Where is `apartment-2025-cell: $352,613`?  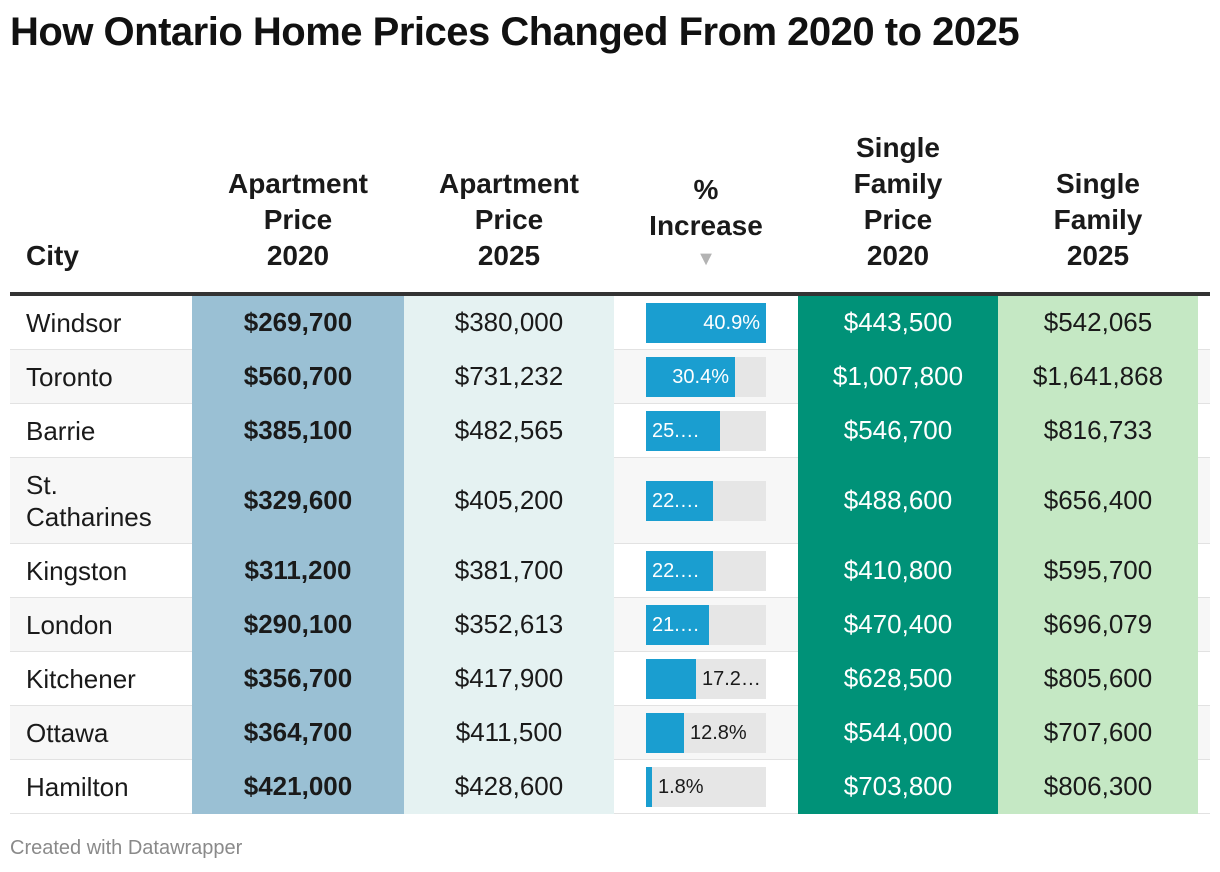
apartment-2025-cell: $352,613 is located at coordinates (509, 624).